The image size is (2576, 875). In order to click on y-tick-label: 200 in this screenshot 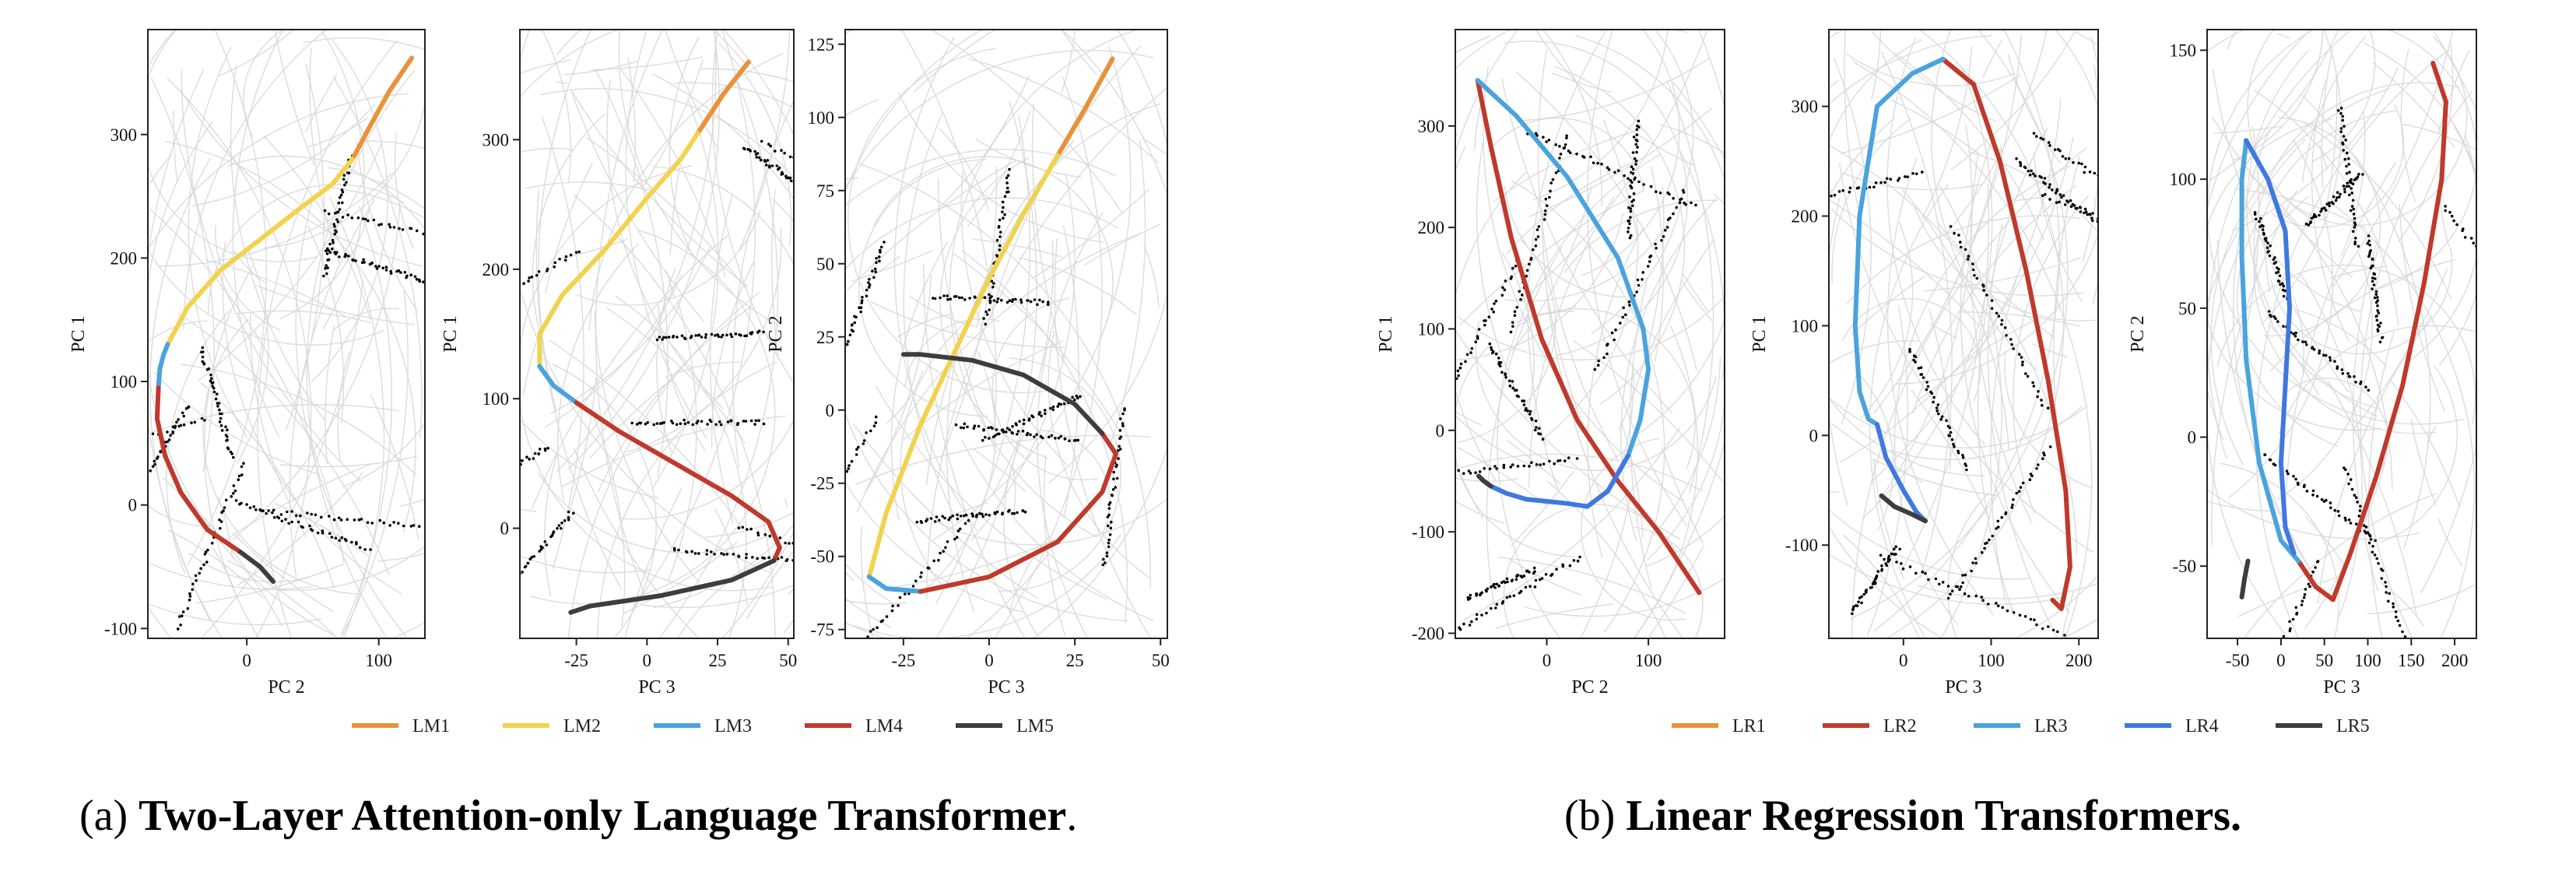, I will do `click(125, 258)`.